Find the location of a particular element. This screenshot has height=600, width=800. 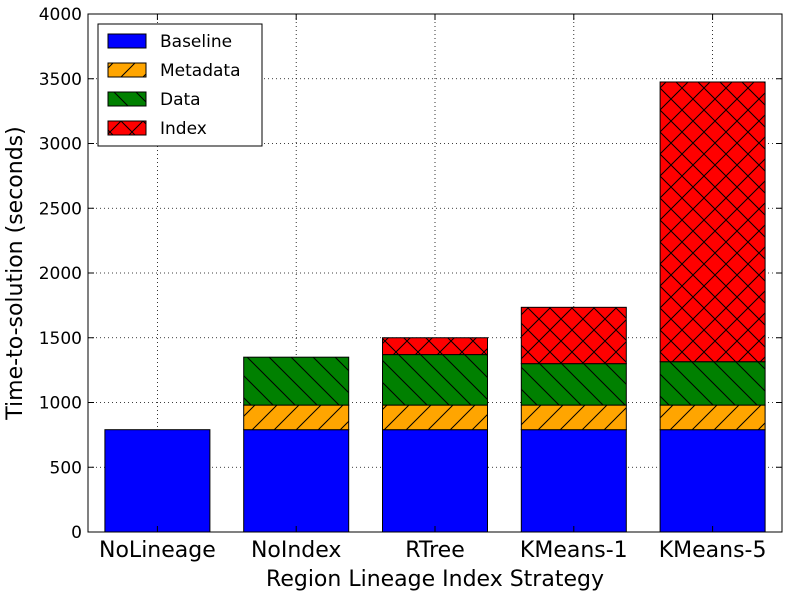

x-tick-label: NoLineage is located at coordinates (157, 550).